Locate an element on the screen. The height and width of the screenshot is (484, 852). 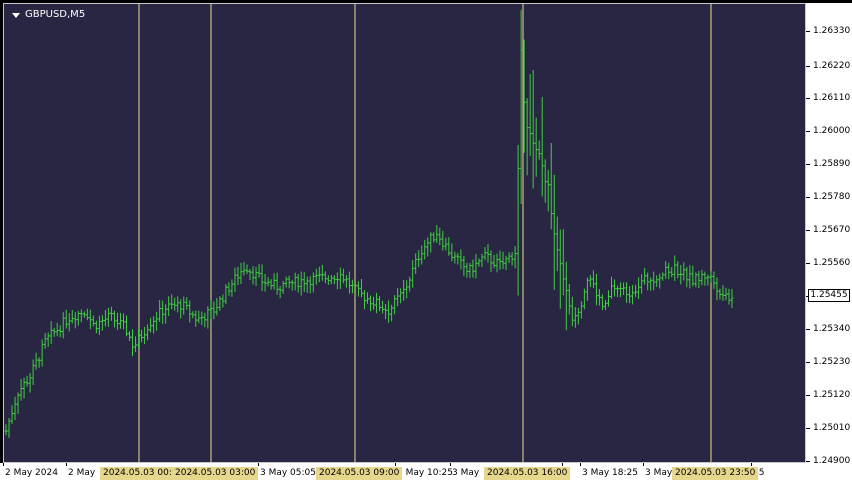
vertical-line-label: 2024.05.03 00:0 is located at coordinates (140, 473).